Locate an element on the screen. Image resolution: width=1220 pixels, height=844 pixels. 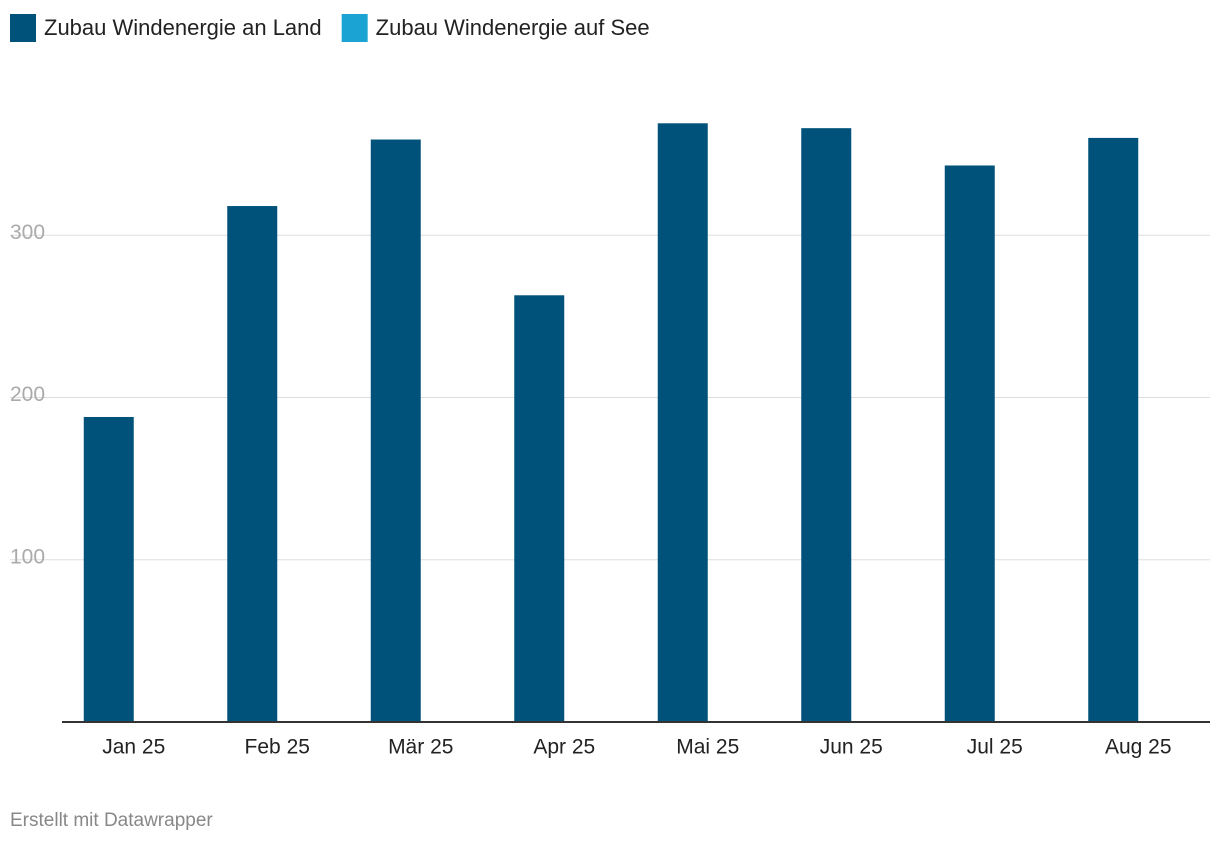
x-tick-label: Feb 25 is located at coordinates (277, 747).